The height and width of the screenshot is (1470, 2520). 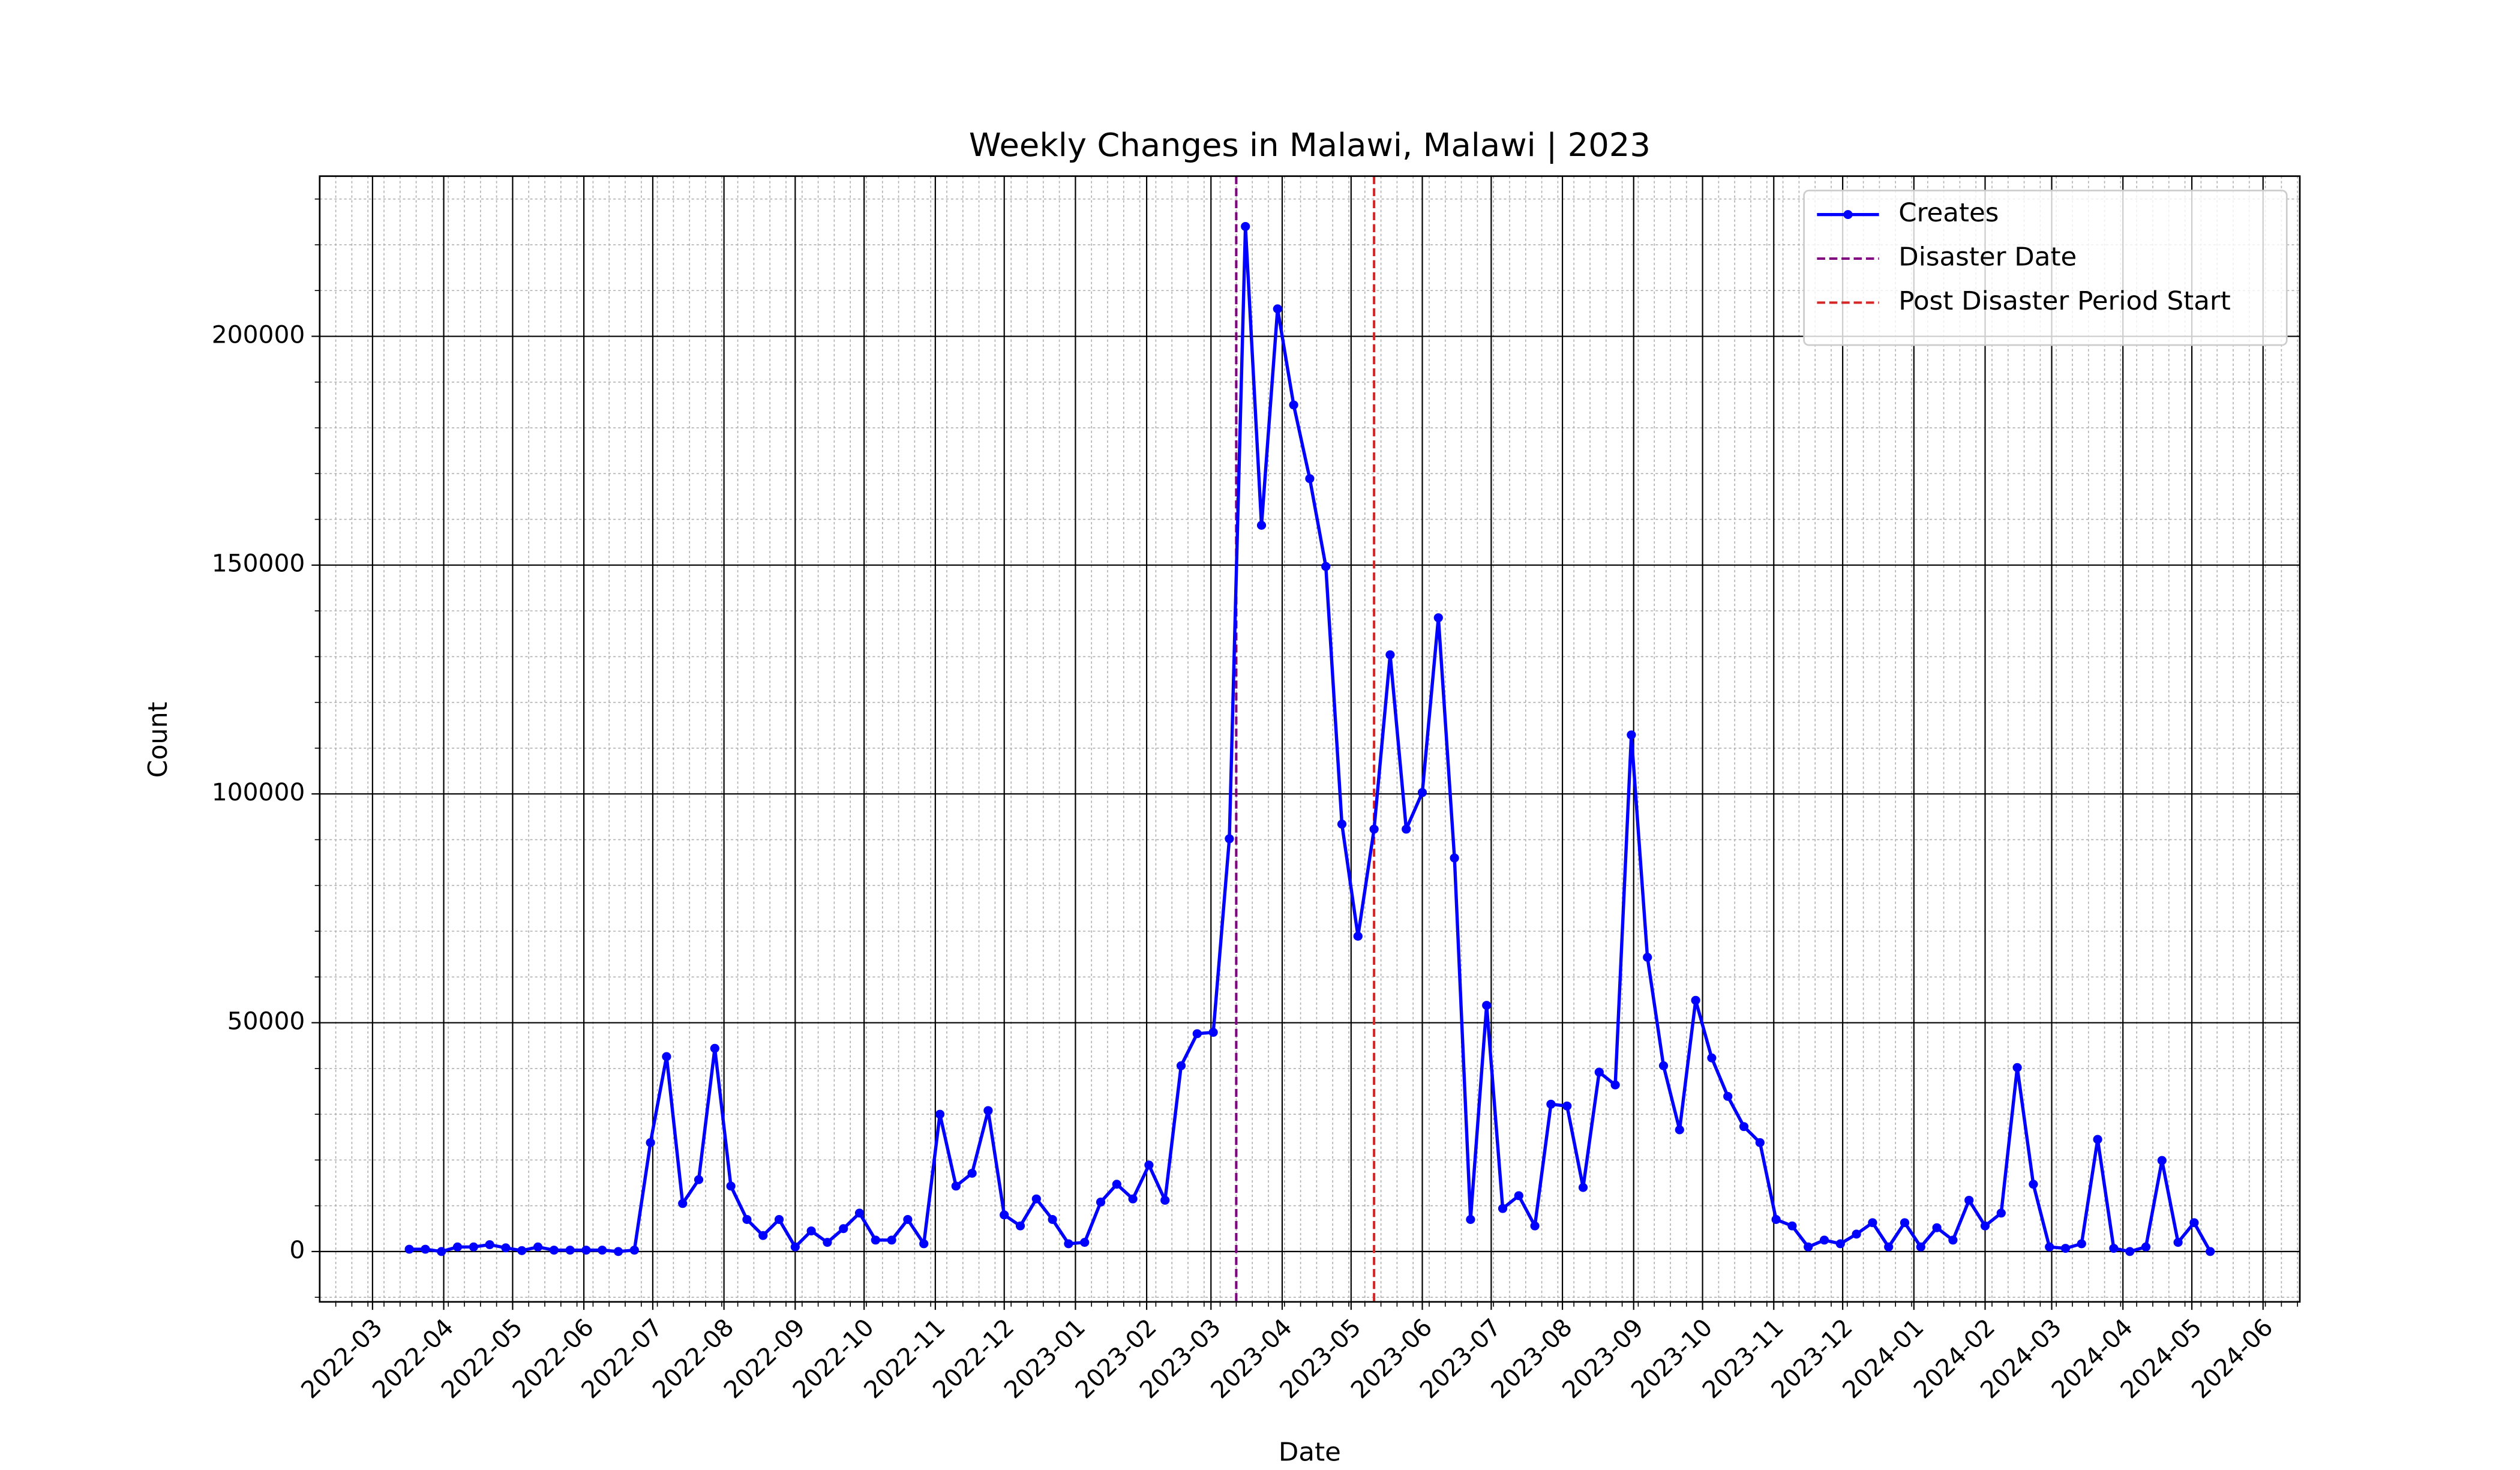 What do you see at coordinates (1848, 215) in the screenshot?
I see `legend-marker` at bounding box center [1848, 215].